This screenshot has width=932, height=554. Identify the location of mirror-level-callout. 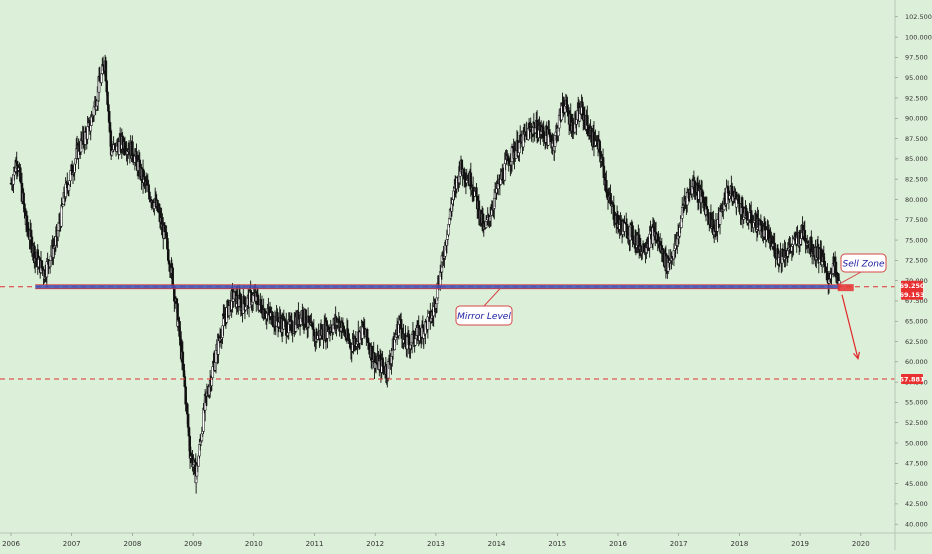
(484, 315).